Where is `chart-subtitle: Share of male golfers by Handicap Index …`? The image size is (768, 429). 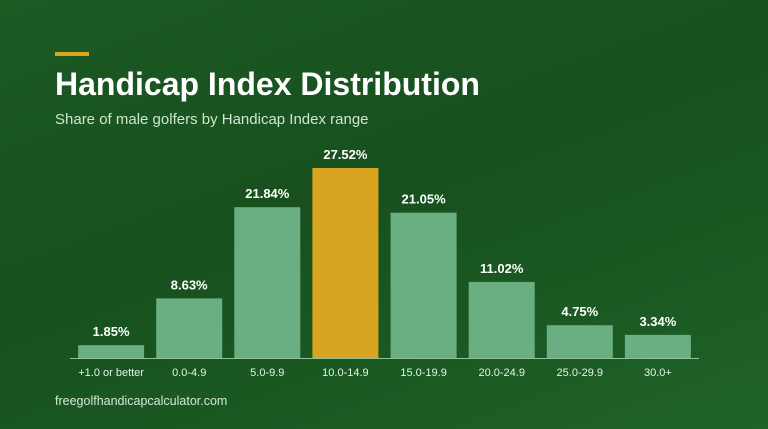
chart-subtitle: Share of male golfers by Handicap Index … is located at coordinates (212, 119).